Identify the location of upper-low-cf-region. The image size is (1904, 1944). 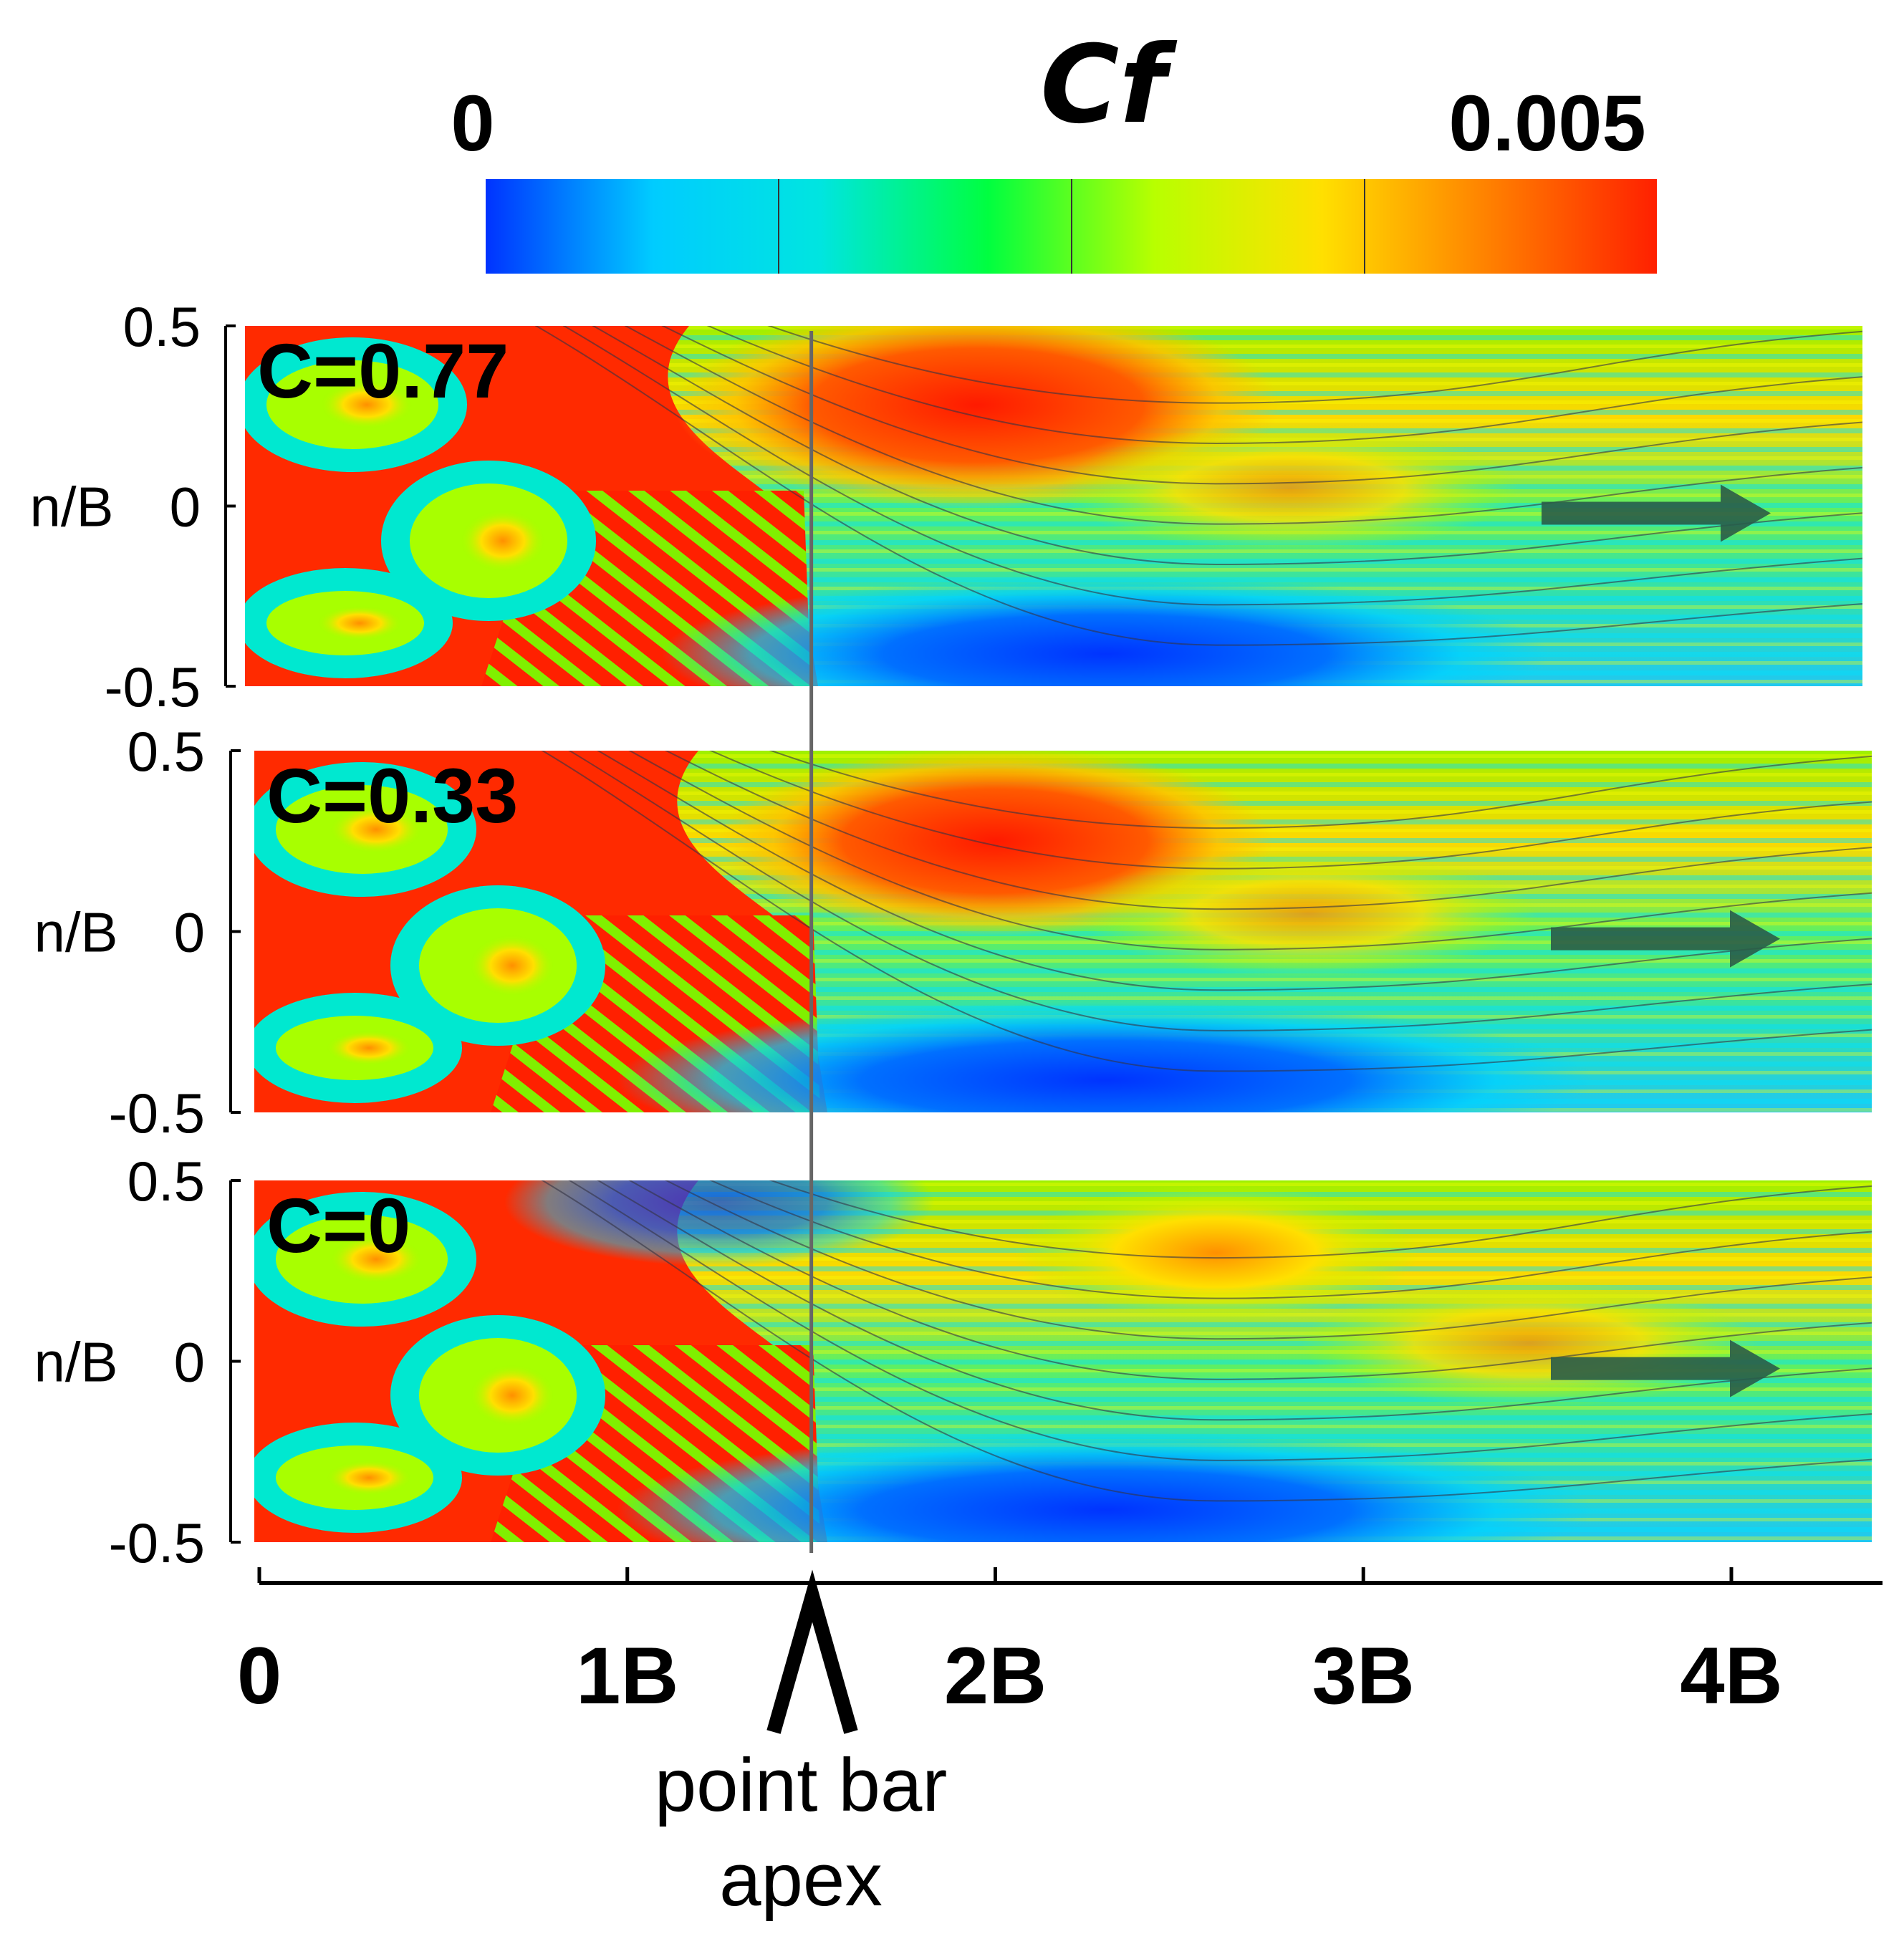
(719, 1223).